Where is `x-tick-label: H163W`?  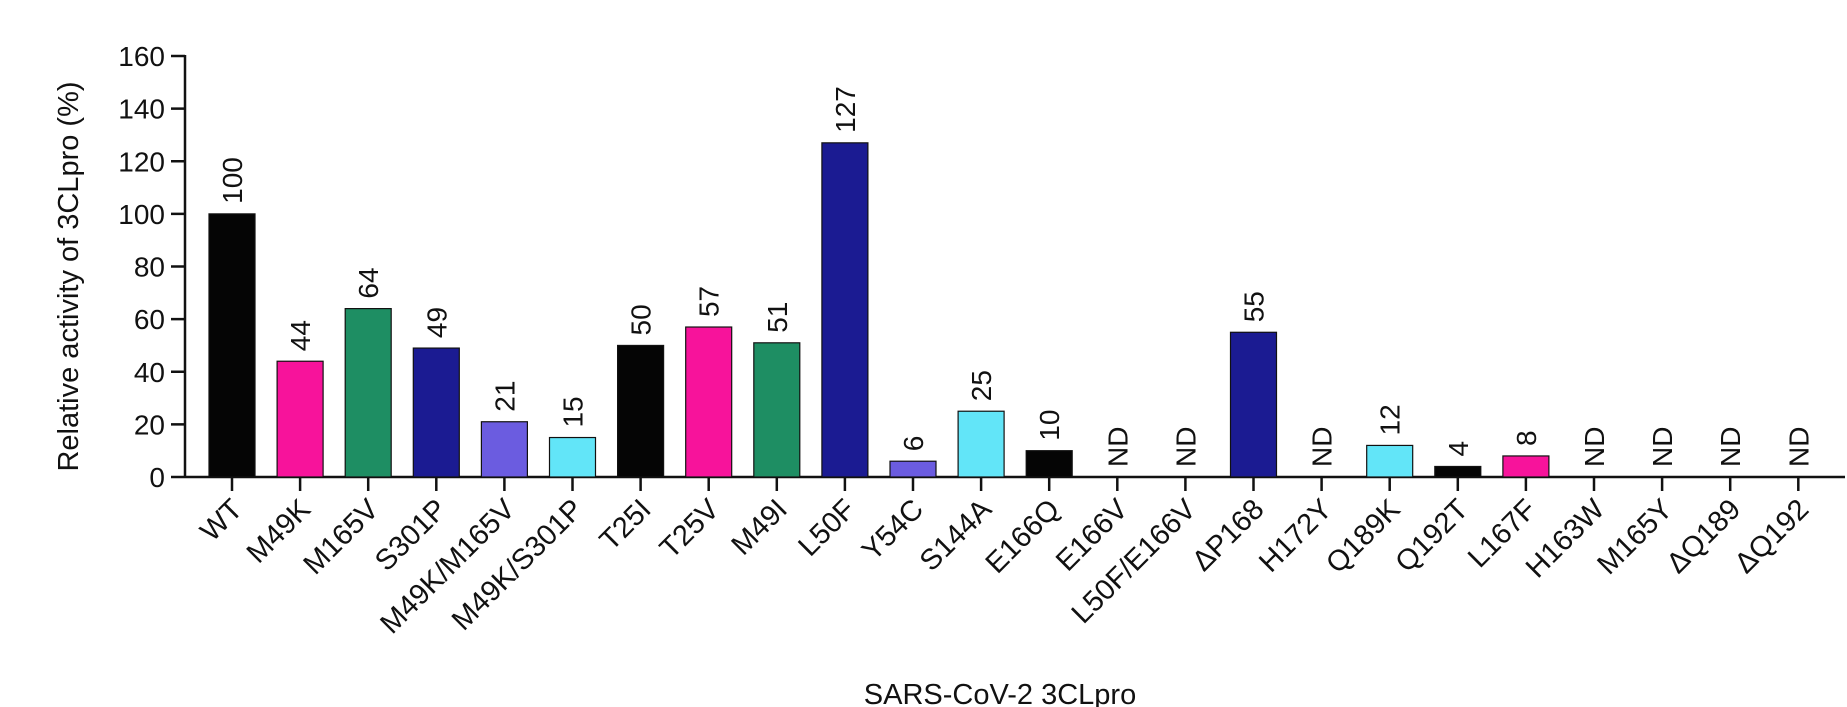
x-tick-label: H163W is located at coordinates (1565, 538).